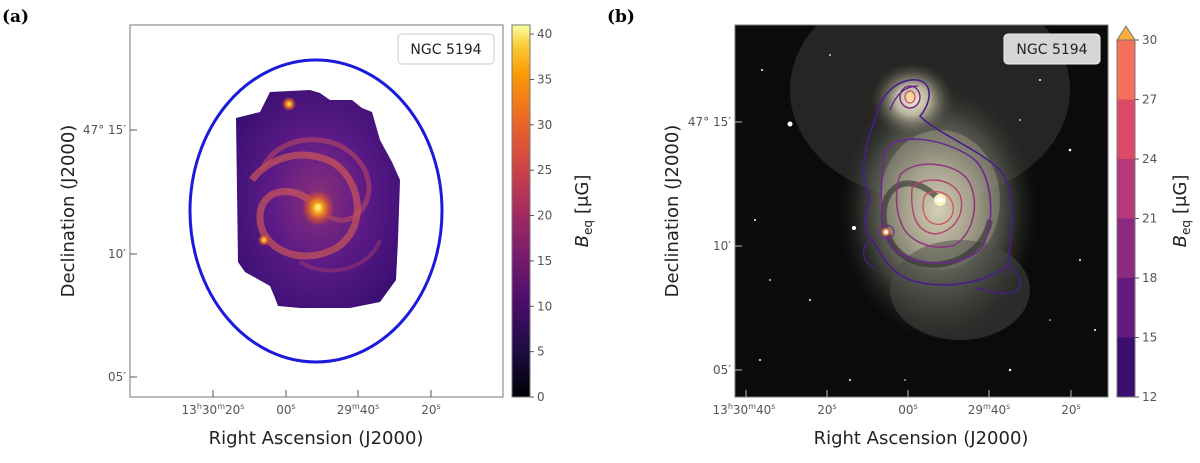 The width and height of the screenshot is (1200, 463). Describe the element at coordinates (942, 187) in the screenshot. I see `panel-b-contours` at that location.